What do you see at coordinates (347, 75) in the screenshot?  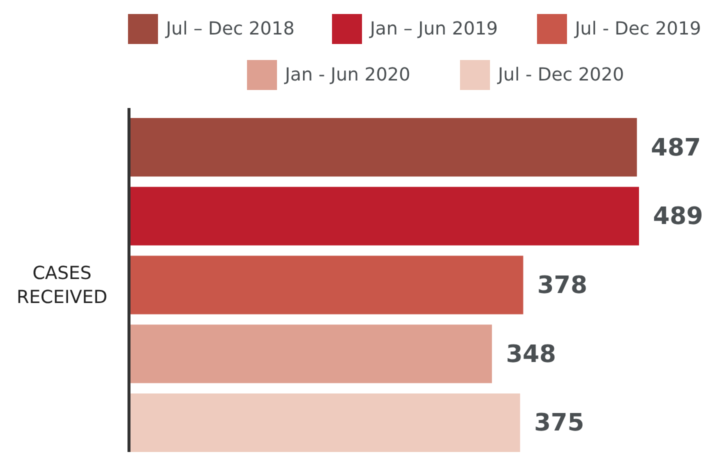 I see `legend-label: Jan - Jun 2020` at bounding box center [347, 75].